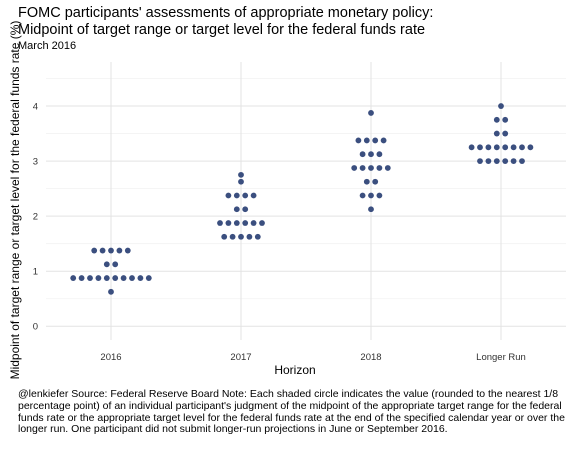 The height and width of the screenshot is (450, 575). I want to click on y-tick-label: 2, so click(35, 217).